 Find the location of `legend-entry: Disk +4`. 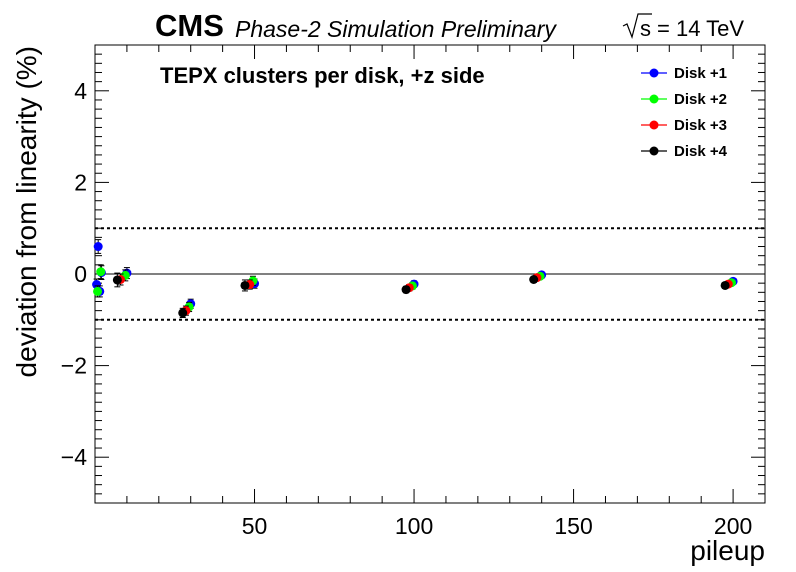

legend-entry: Disk +4 is located at coordinates (684, 151).